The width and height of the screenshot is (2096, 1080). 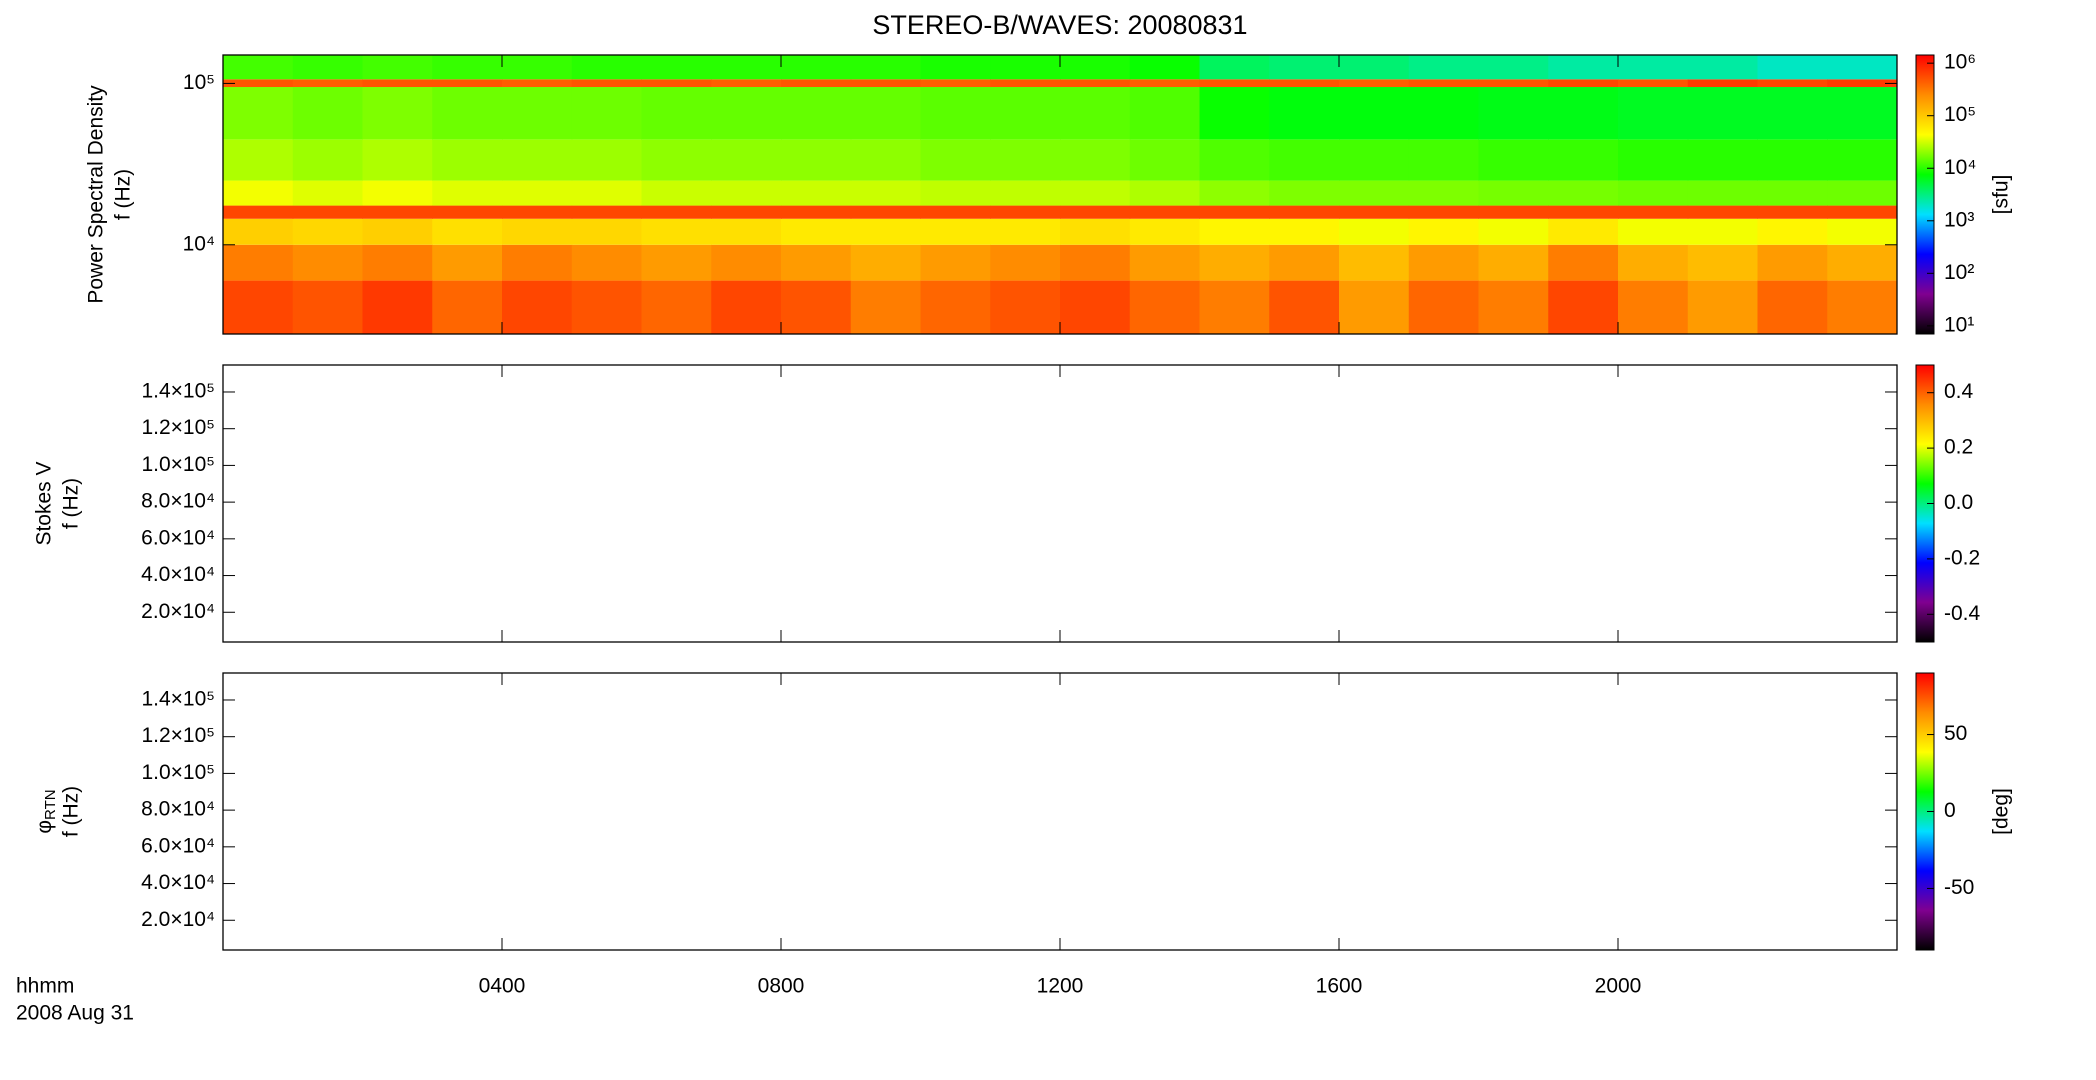 What do you see at coordinates (781, 986) in the screenshot?
I see `x-tick-label: 0800` at bounding box center [781, 986].